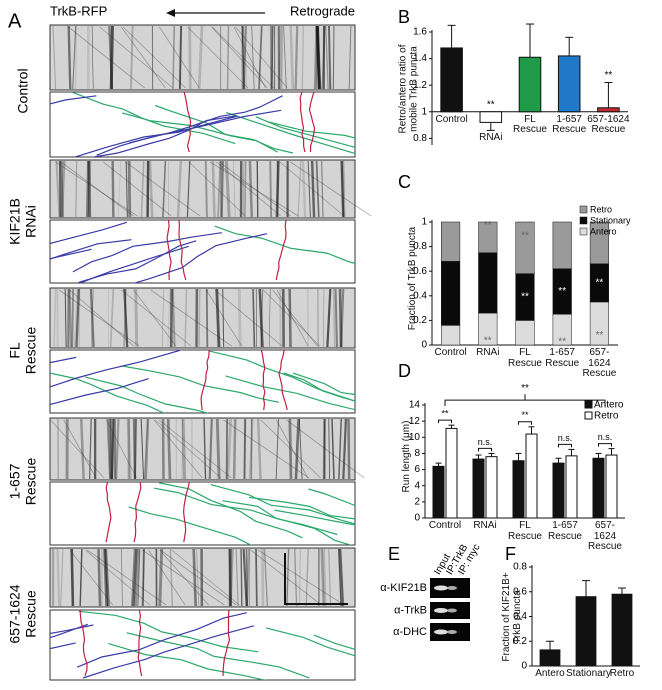 The width and height of the screenshot is (662, 690). I want to click on tracing, so click(202, 381).